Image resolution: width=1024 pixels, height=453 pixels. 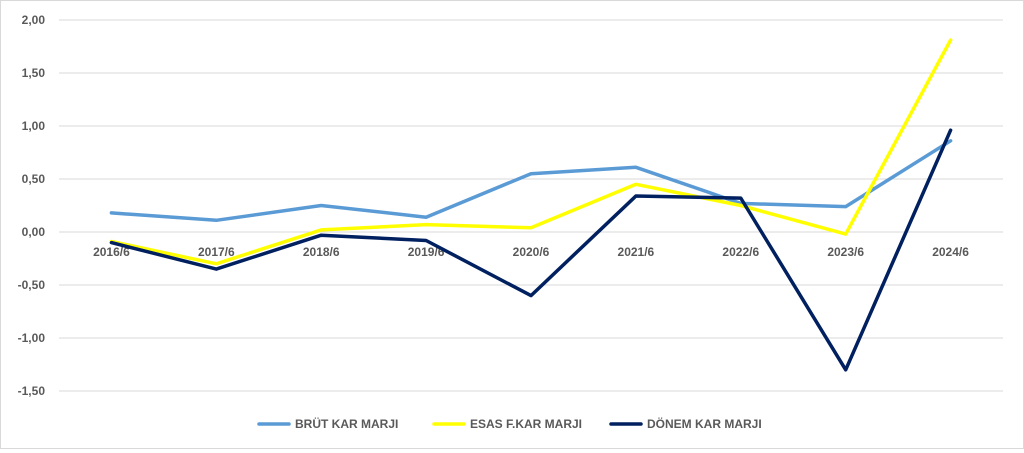 I want to click on y-axis-tick-labels: 2,00 1,50 1,00 0,50 0,00 -0,50 -1,00 -1,50, so click(x=32, y=205).